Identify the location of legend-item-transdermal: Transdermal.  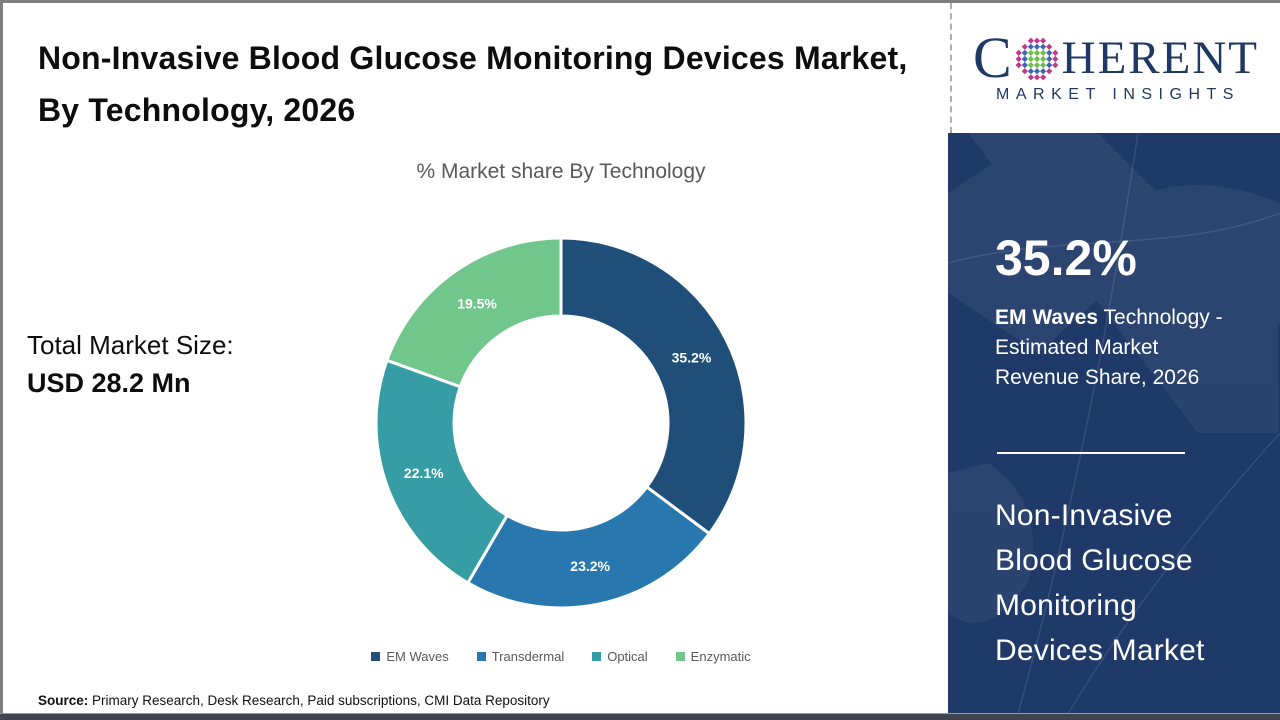
(520, 656).